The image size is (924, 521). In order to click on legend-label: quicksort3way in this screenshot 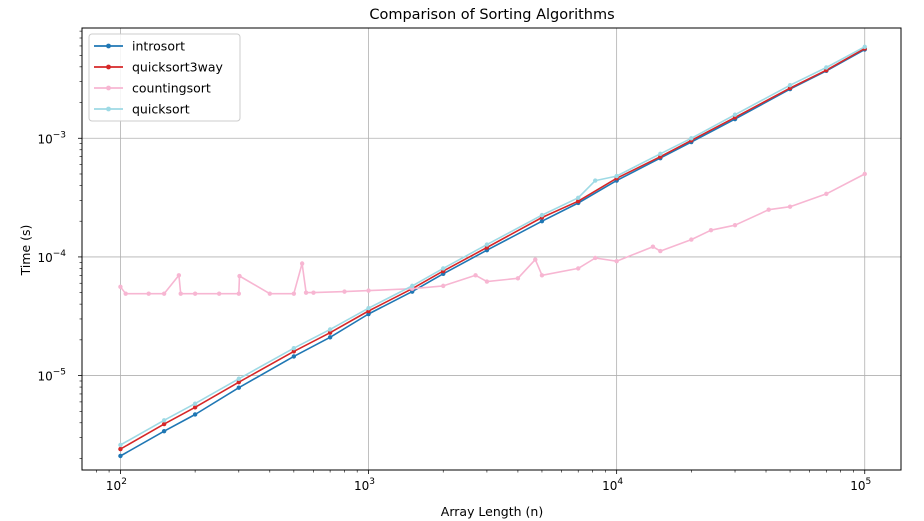, I will do `click(177, 67)`.